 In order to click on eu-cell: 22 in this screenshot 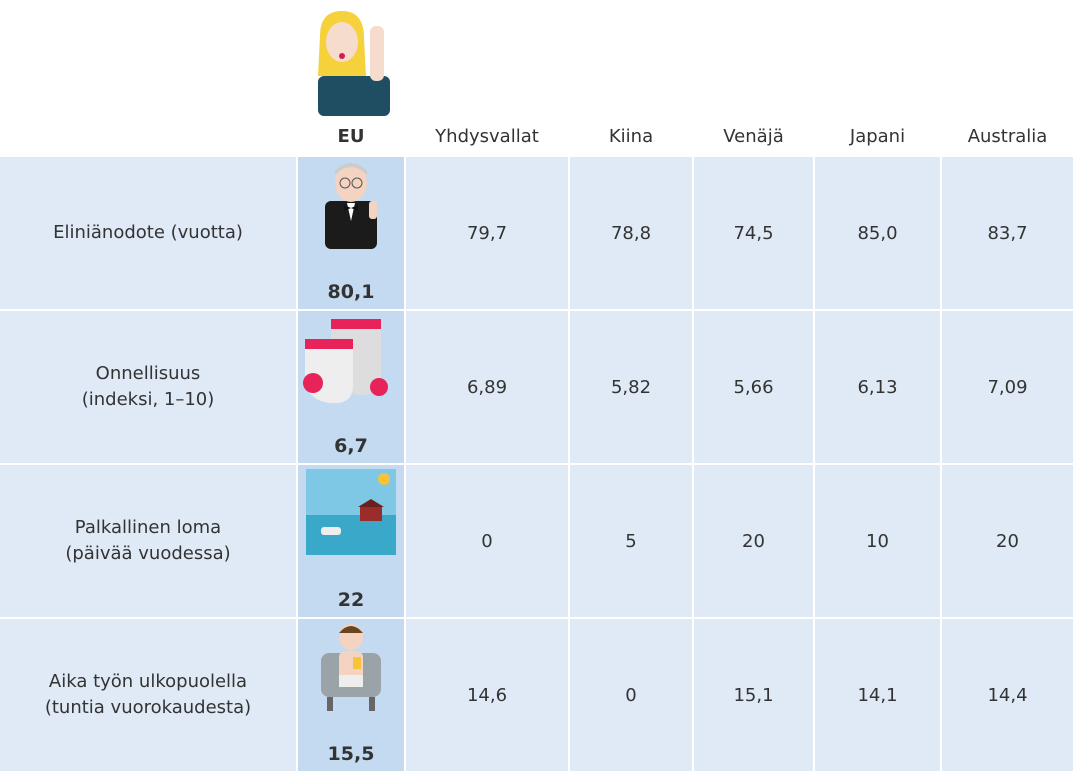, I will do `click(351, 541)`.